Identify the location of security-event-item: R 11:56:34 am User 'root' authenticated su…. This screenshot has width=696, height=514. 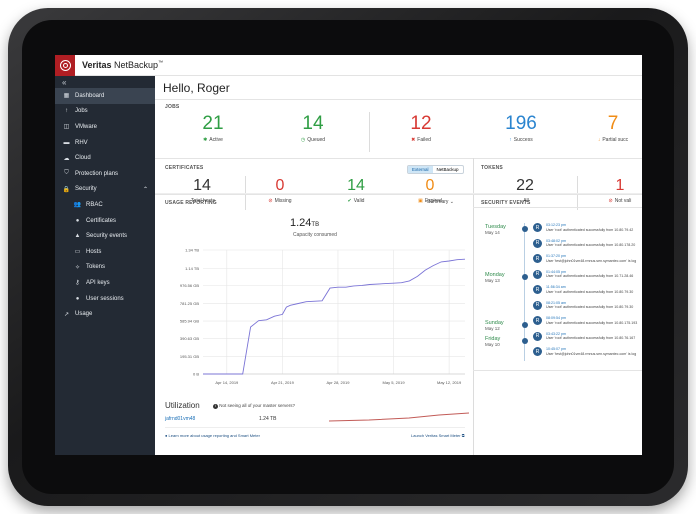
(583, 289).